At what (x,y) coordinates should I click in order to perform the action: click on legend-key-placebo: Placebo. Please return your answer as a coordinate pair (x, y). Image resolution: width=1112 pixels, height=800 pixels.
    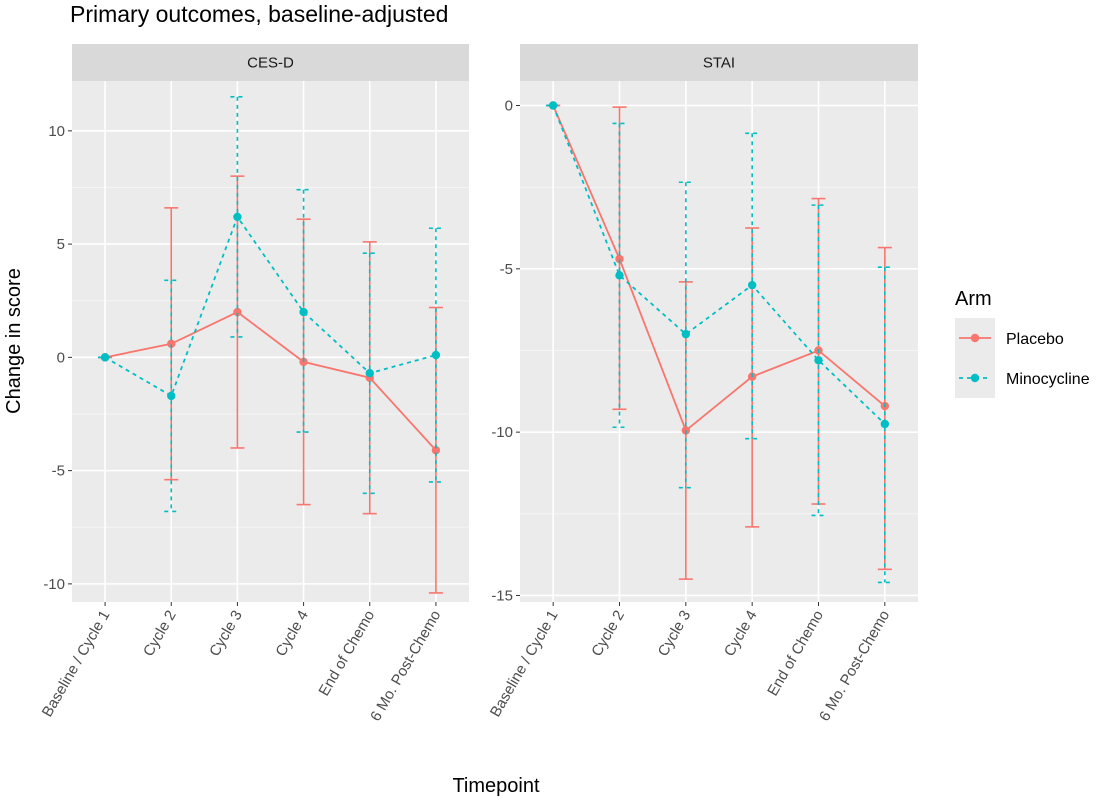
    Looking at the image, I should click on (1009, 338).